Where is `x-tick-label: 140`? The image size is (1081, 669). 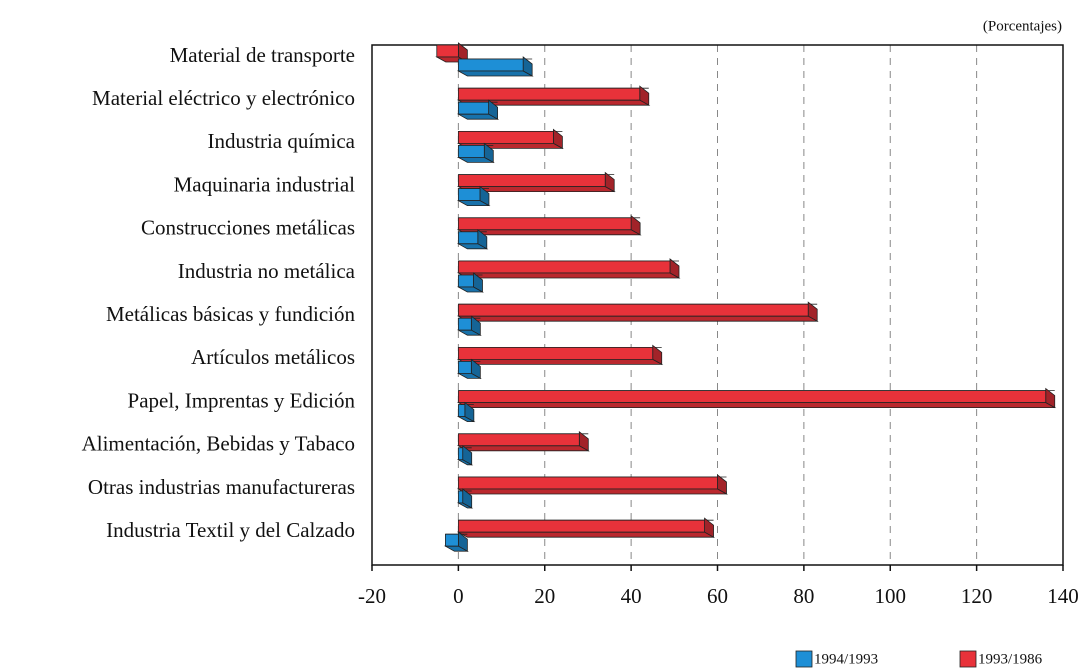 x-tick-label: 140 is located at coordinates (1063, 596).